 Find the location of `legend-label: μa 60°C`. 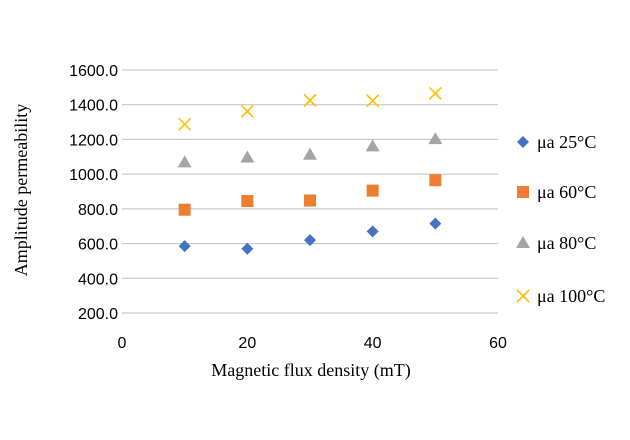

legend-label: μa 60°C is located at coordinates (566, 192).